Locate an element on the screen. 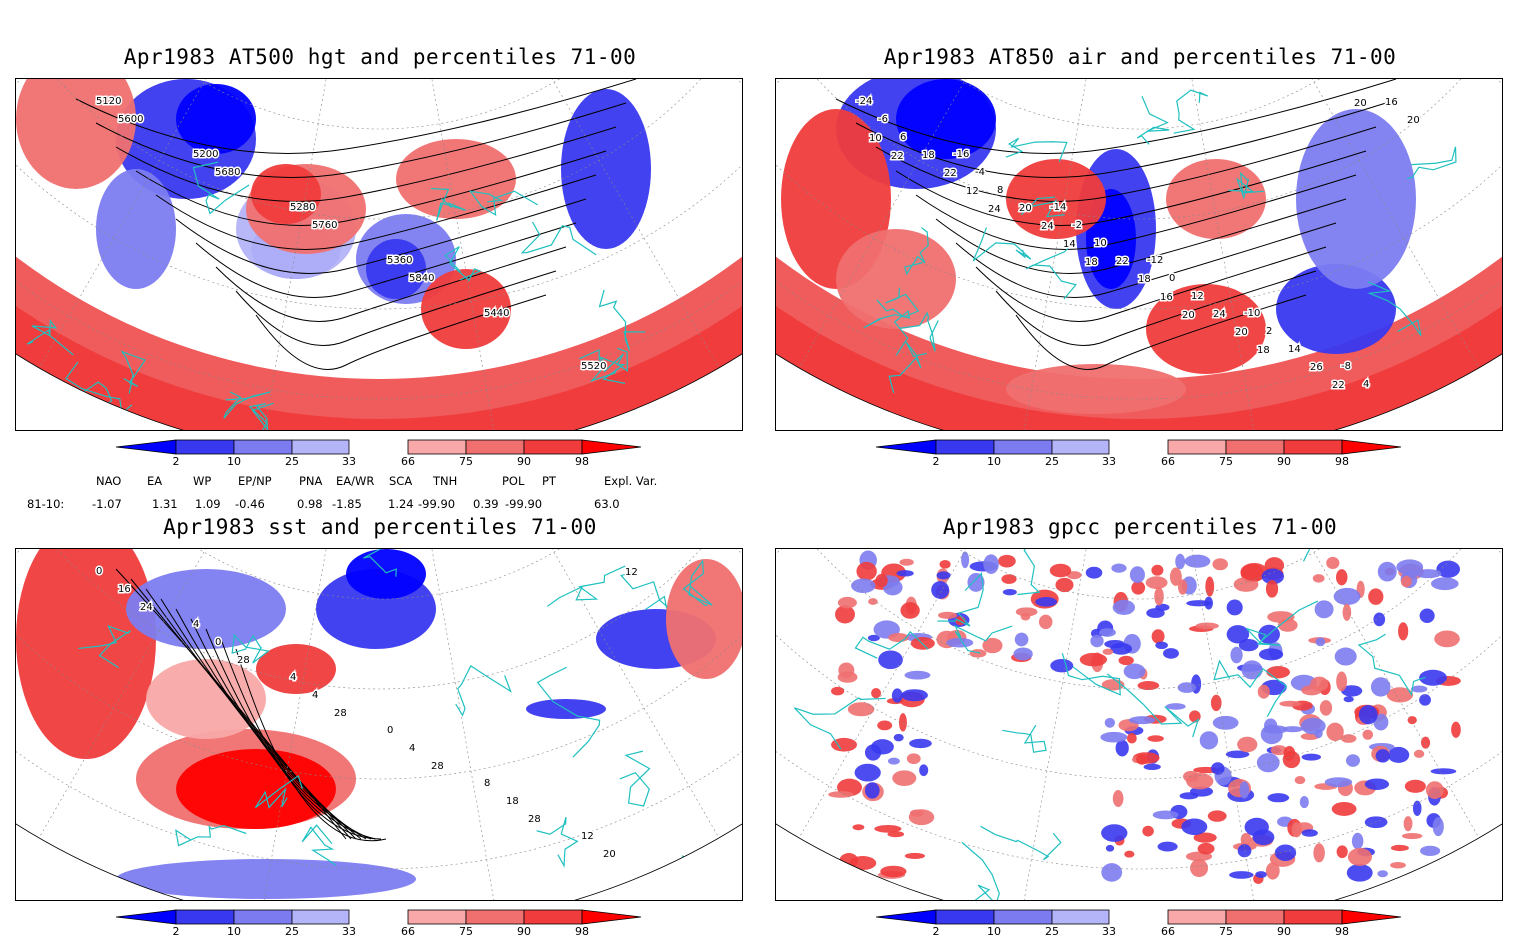  contour-label: -10 is located at coordinates (1252, 313).